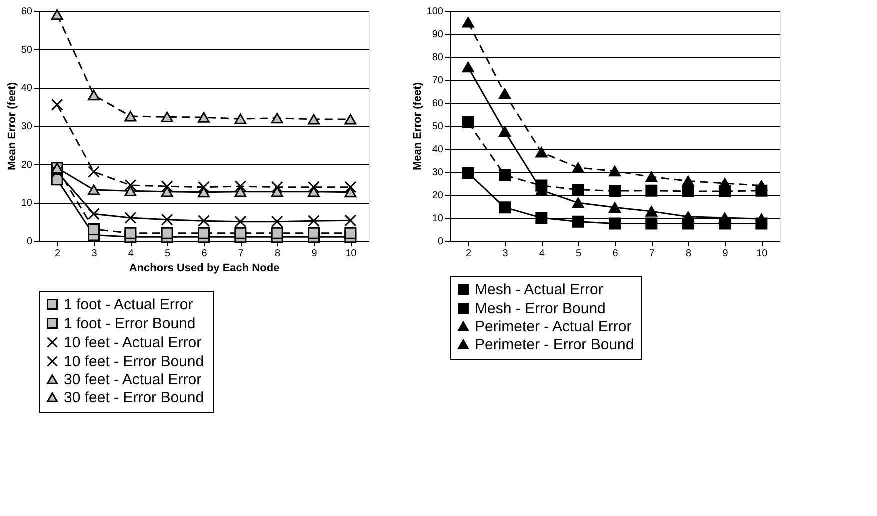 This screenshot has height=516, width=877. Describe the element at coordinates (204, 268) in the screenshot. I see `x-axis-title: Anchors Used by Each Node` at that location.